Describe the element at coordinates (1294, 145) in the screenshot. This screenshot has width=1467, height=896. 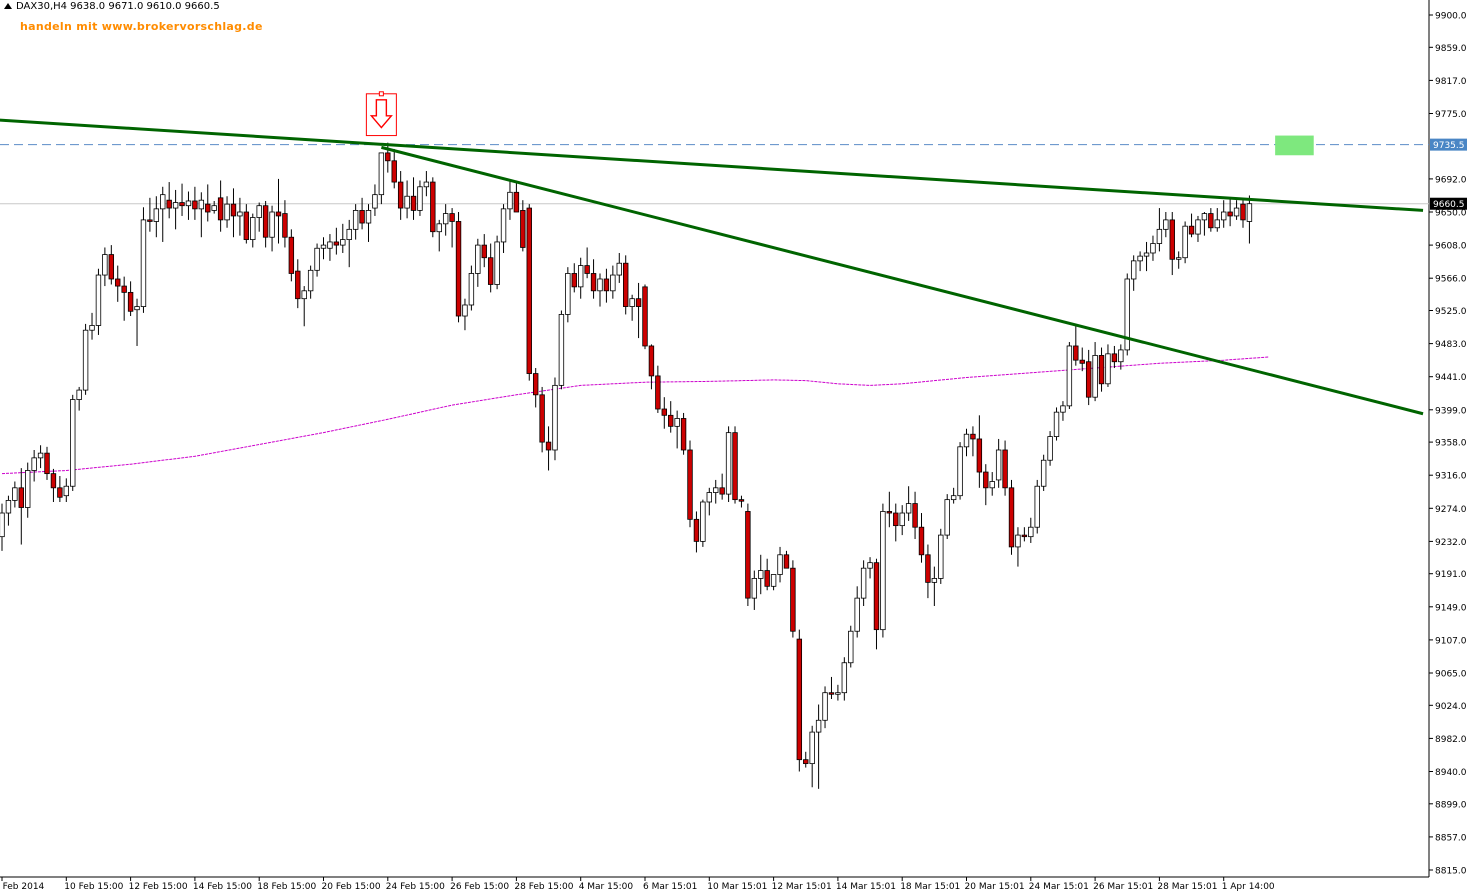
I see `target-zone-box` at that location.